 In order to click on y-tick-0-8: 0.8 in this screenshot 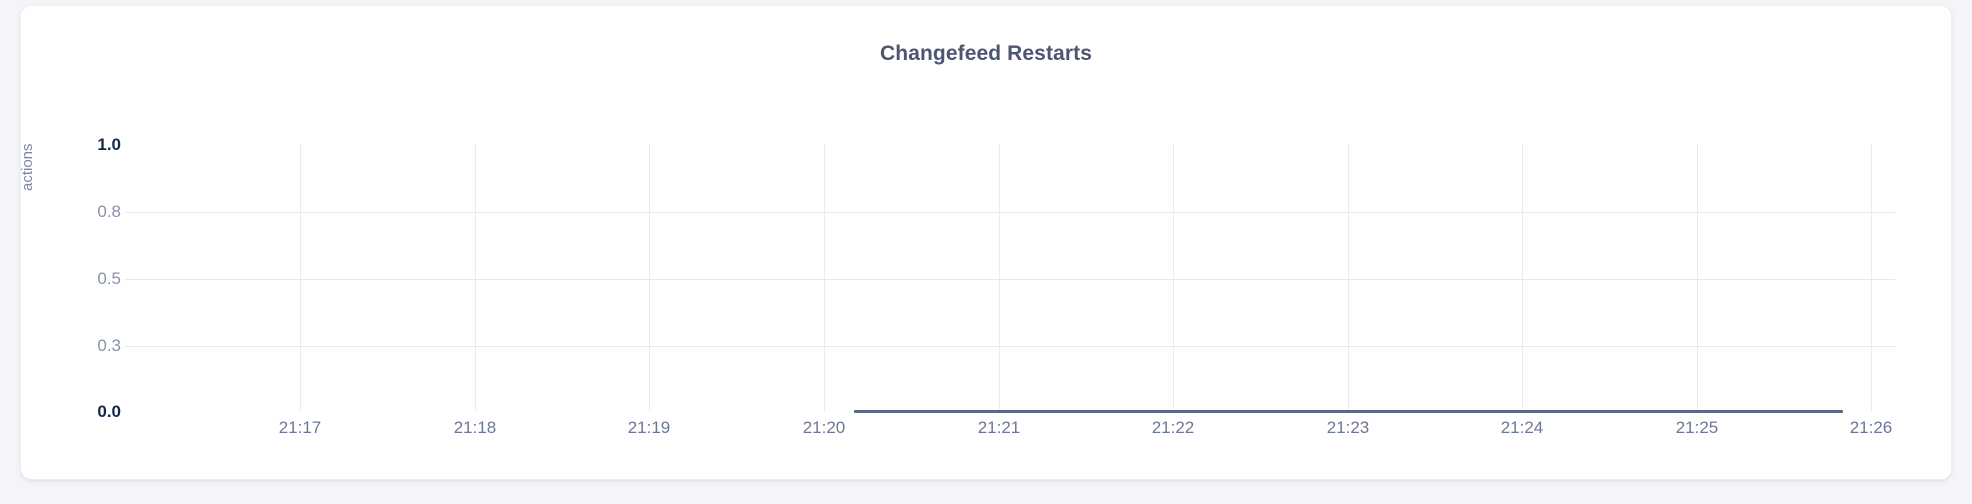, I will do `click(109, 211)`.